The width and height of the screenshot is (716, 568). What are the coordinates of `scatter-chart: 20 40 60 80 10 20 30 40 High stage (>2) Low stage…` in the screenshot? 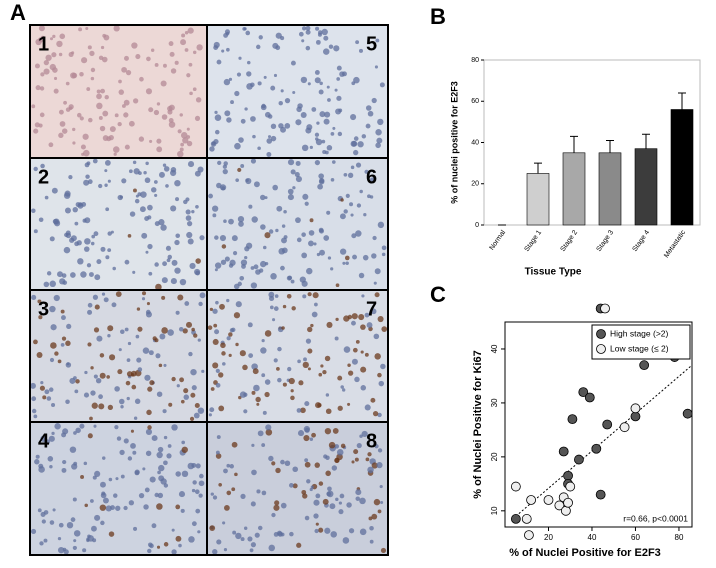 It's located at (582, 431).